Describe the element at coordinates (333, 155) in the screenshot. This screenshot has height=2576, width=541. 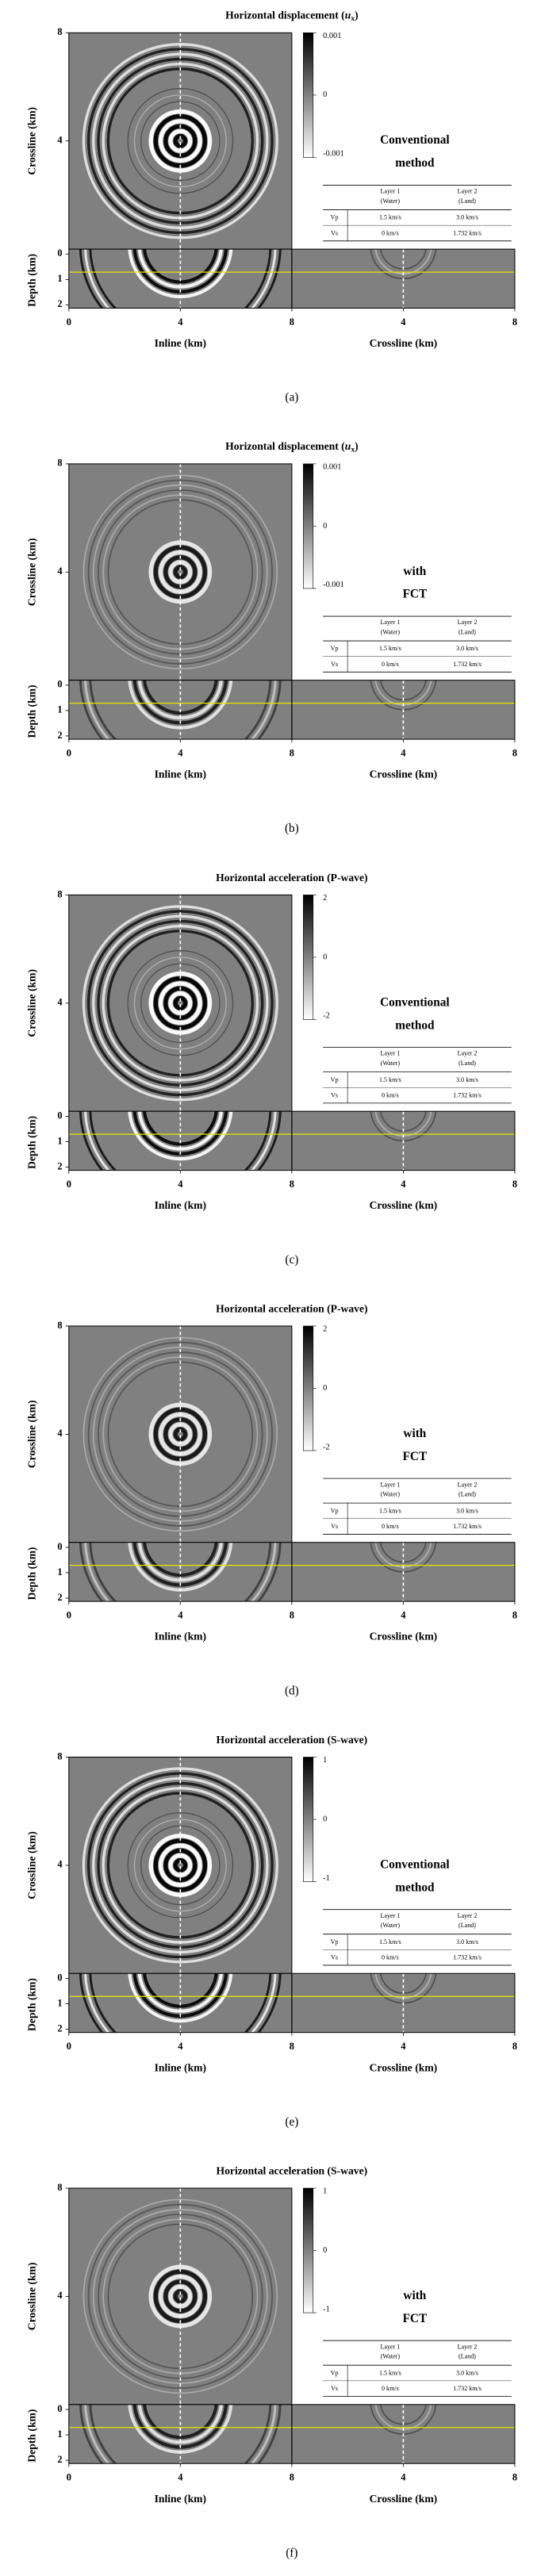
I see `colorbar-label: -0.001` at that location.